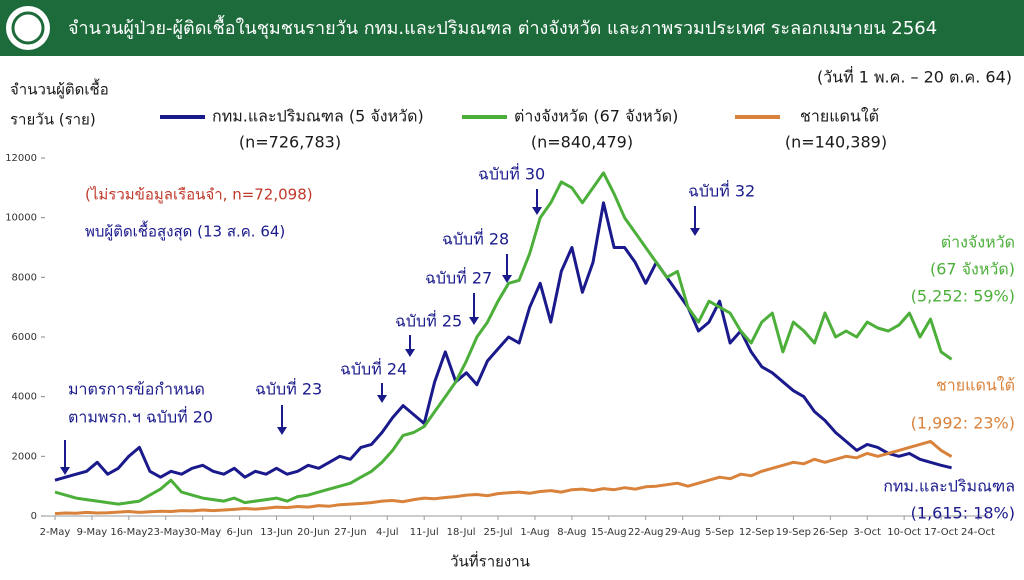 This screenshot has width=1024, height=580. I want to click on note: (ไม่รวมข้อมูลเรือนจำ, n=72,098), so click(199, 195).